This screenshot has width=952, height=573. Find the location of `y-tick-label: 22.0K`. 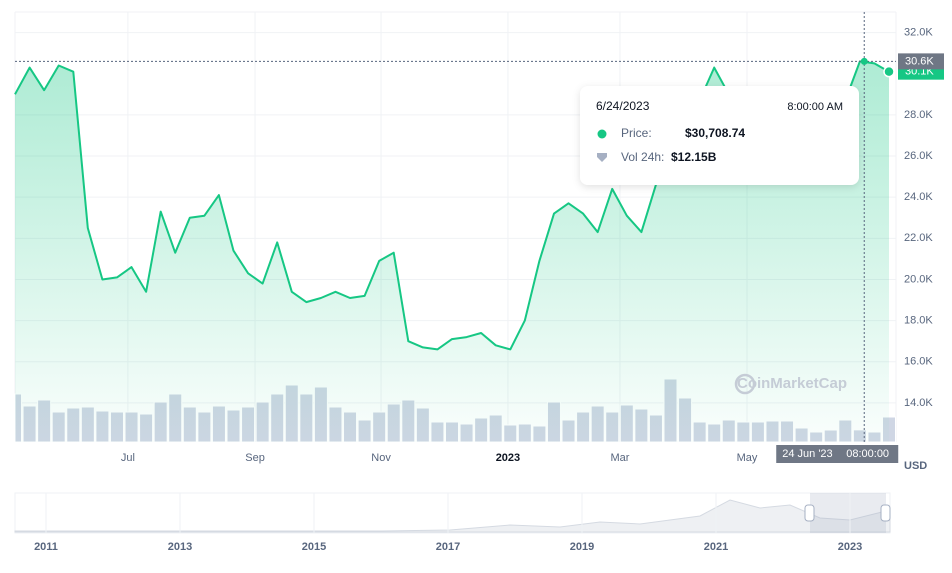

y-tick-label: 22.0K is located at coordinates (918, 238).